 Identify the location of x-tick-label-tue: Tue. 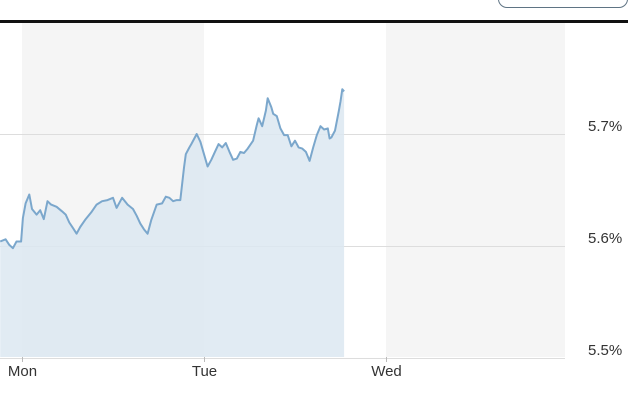
(204, 371).